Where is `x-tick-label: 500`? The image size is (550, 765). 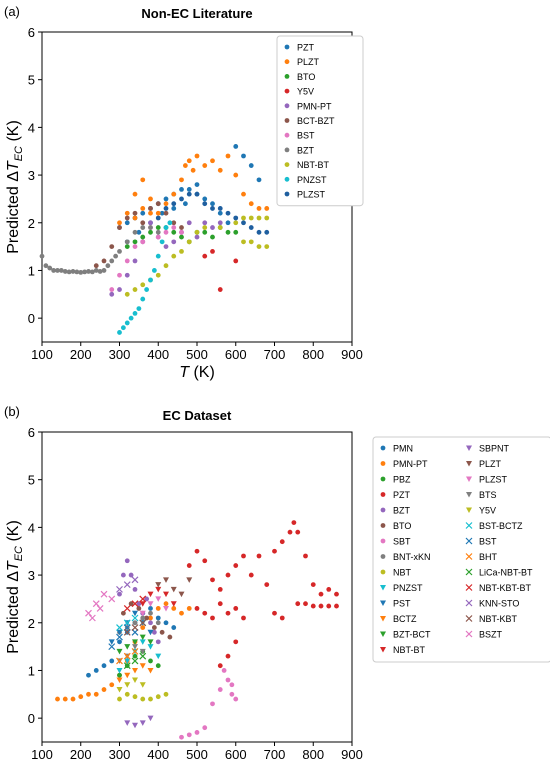
x-tick-label: 500 is located at coordinates (197, 754).